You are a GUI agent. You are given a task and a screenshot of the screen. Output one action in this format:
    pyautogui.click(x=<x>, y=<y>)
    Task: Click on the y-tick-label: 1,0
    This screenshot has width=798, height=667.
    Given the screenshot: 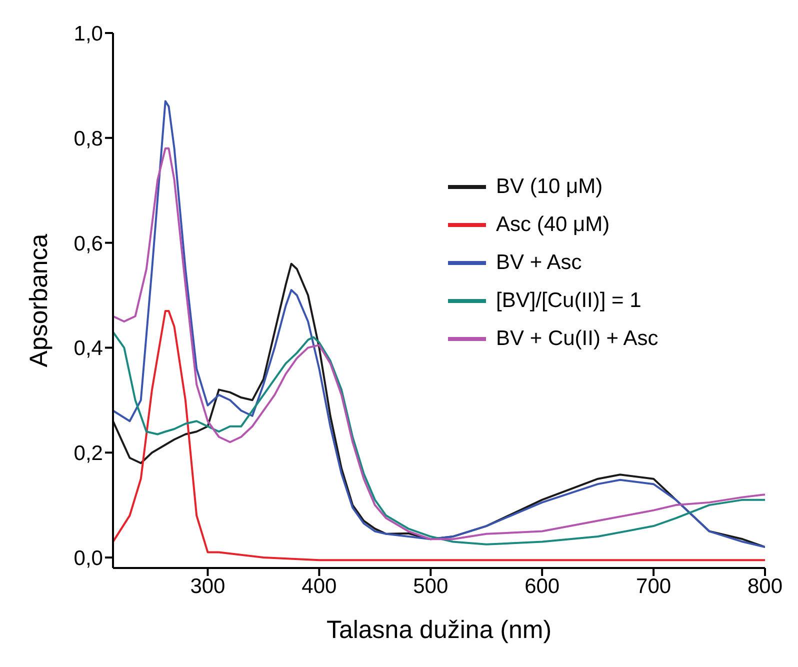 What is the action you would take?
    pyautogui.click(x=88, y=34)
    